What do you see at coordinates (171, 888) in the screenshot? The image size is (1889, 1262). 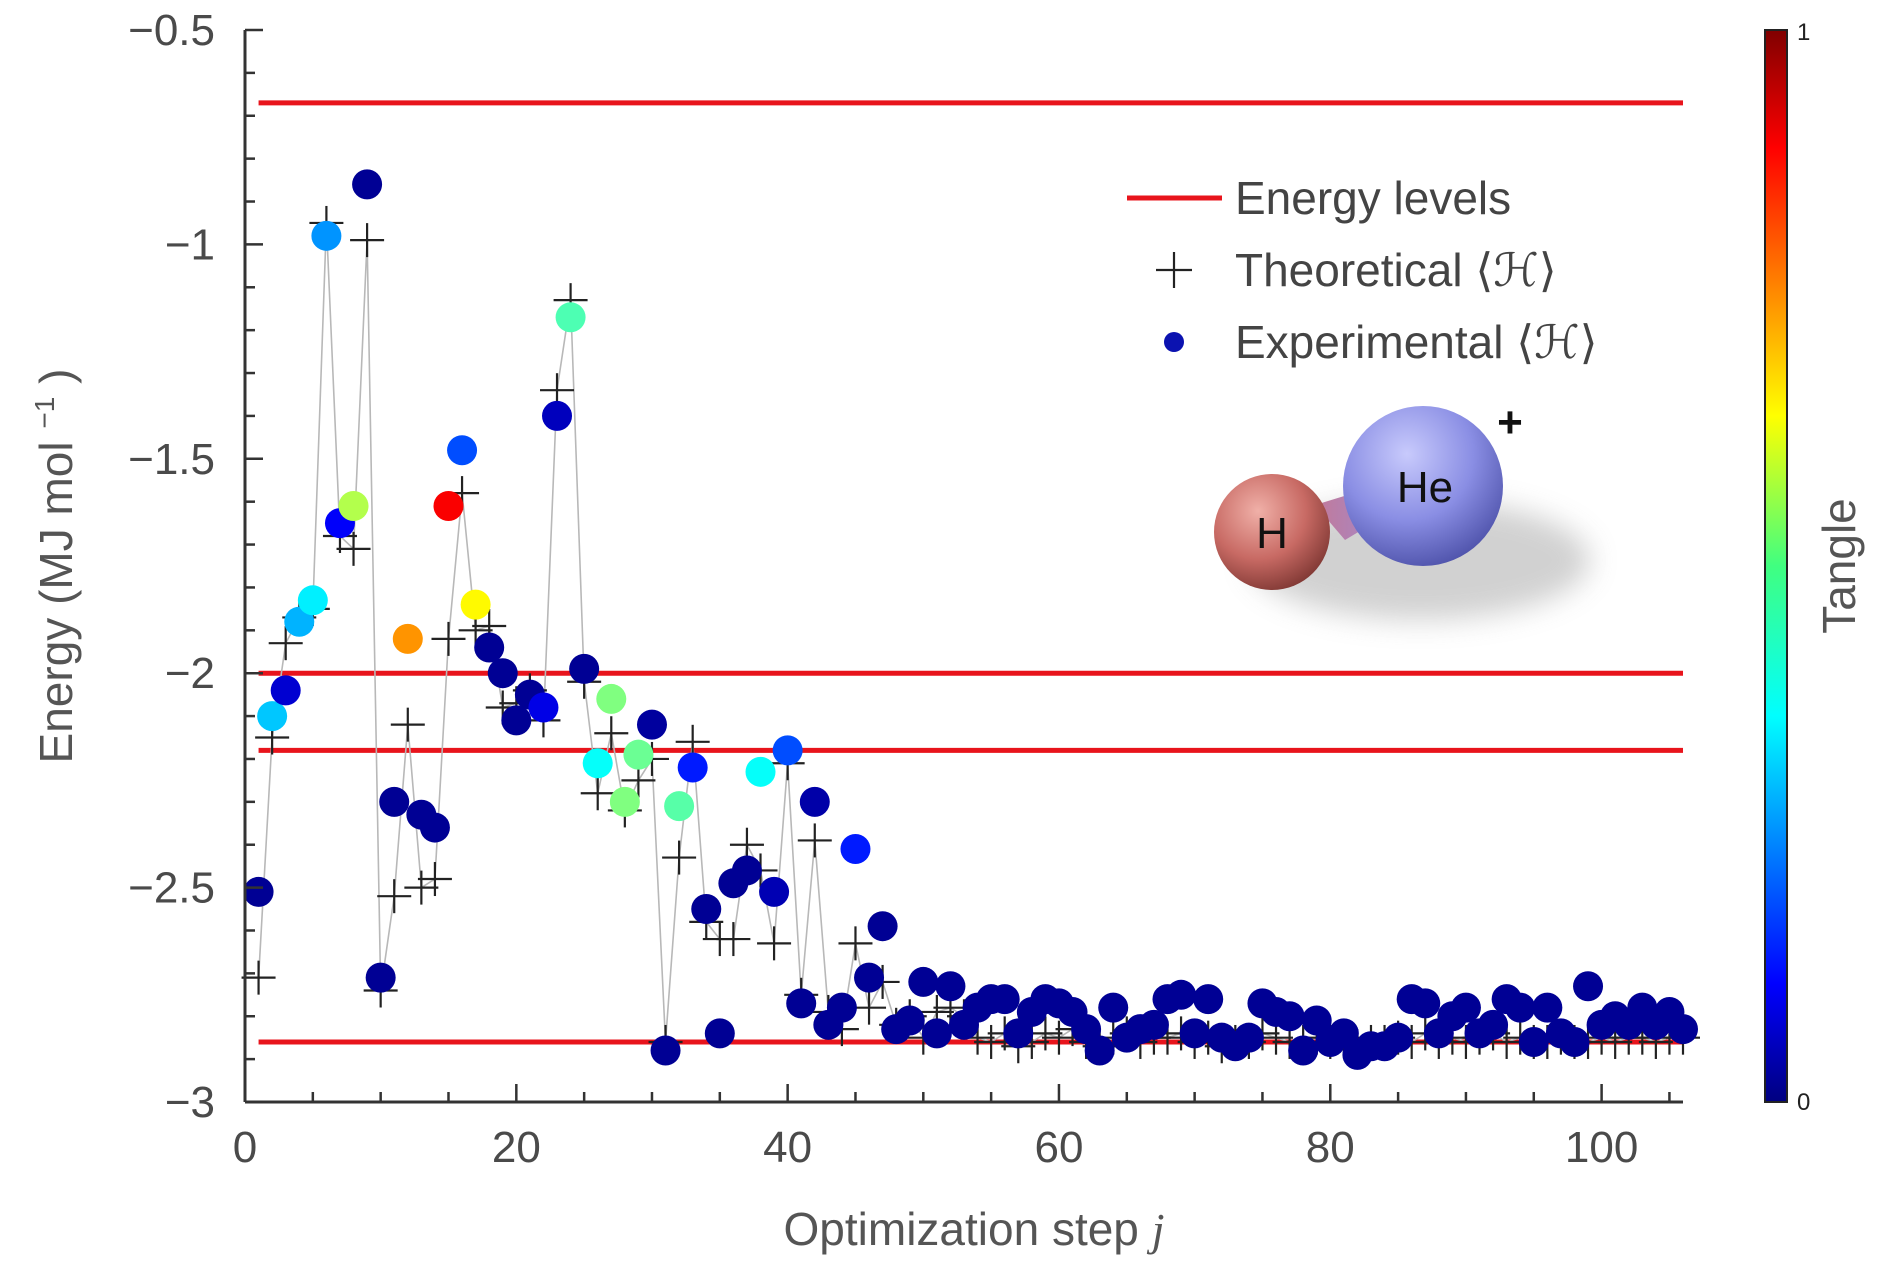 I see `y-tick-label: −2.5` at bounding box center [171, 888].